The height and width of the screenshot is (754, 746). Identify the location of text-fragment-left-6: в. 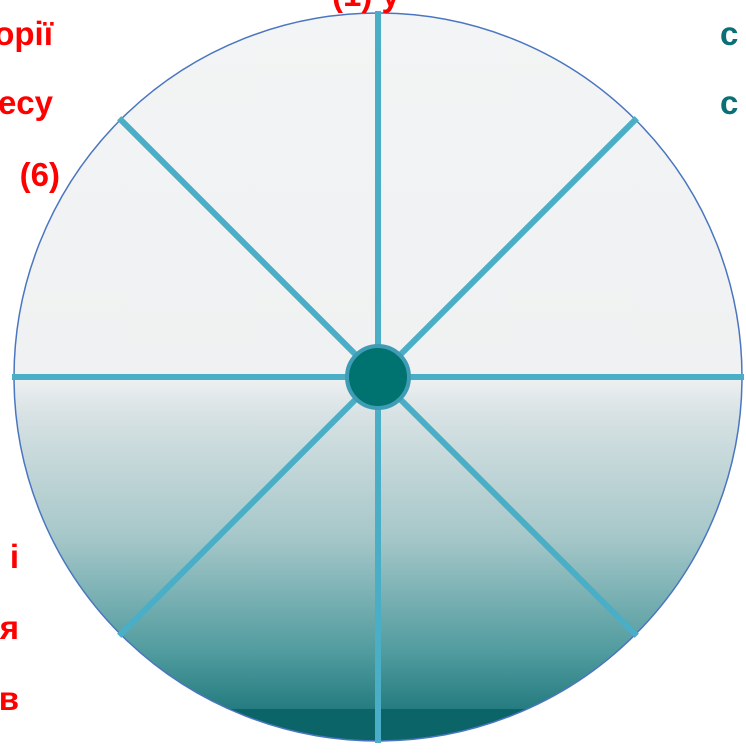
(9, 698).